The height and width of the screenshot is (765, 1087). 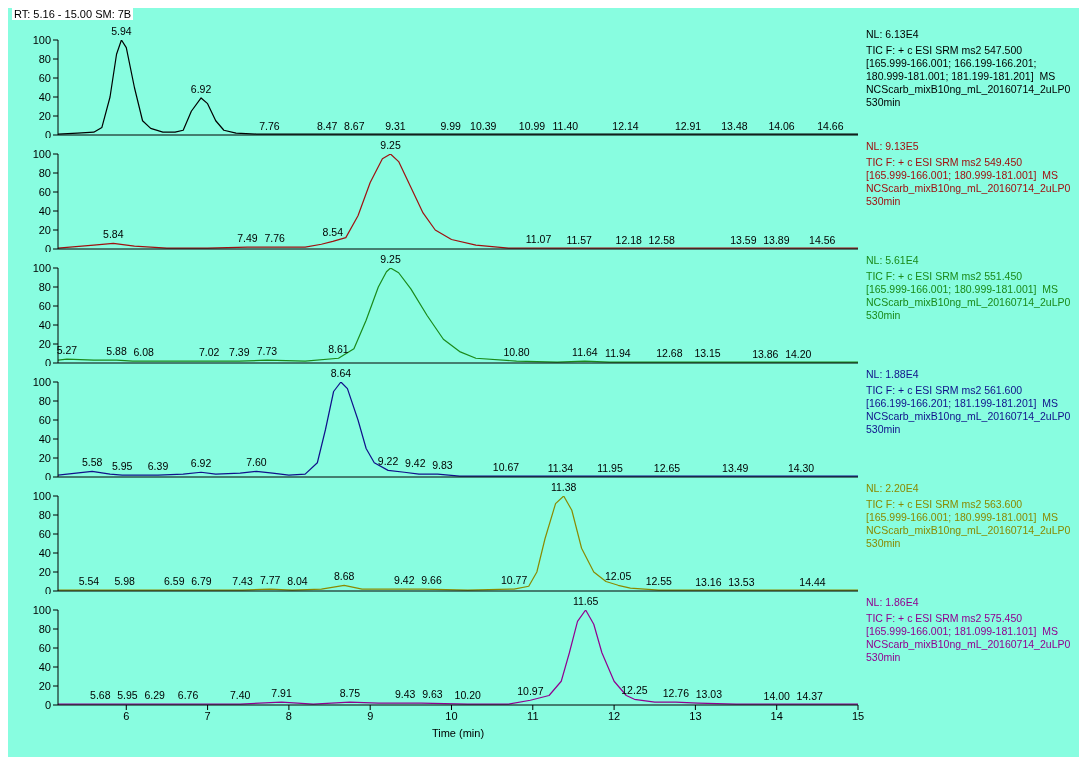 I want to click on annotation: 6.76, so click(x=188, y=695).